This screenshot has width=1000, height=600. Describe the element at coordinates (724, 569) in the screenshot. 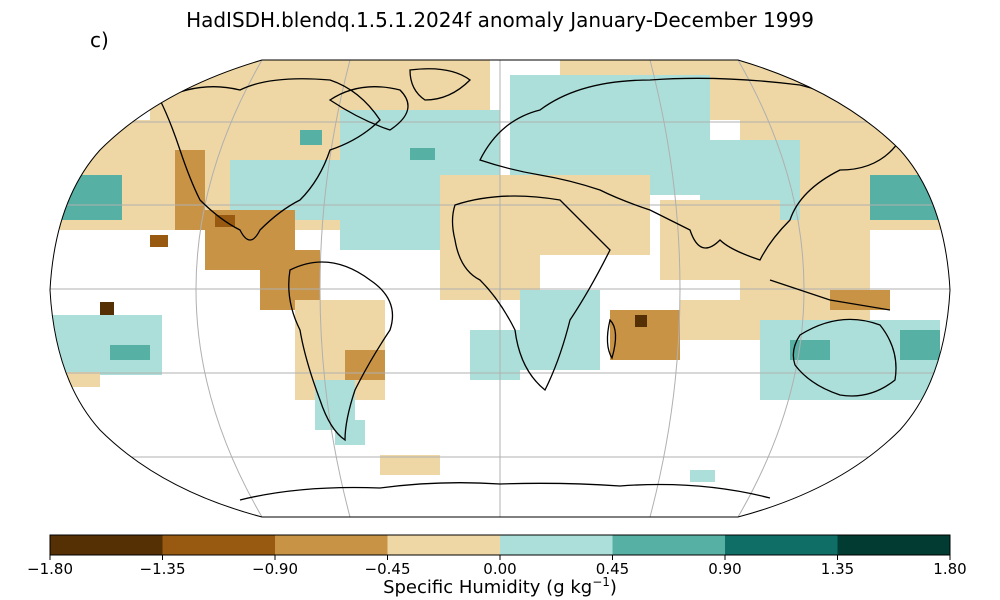

I see `colorbar-tick-label: 0.90` at that location.